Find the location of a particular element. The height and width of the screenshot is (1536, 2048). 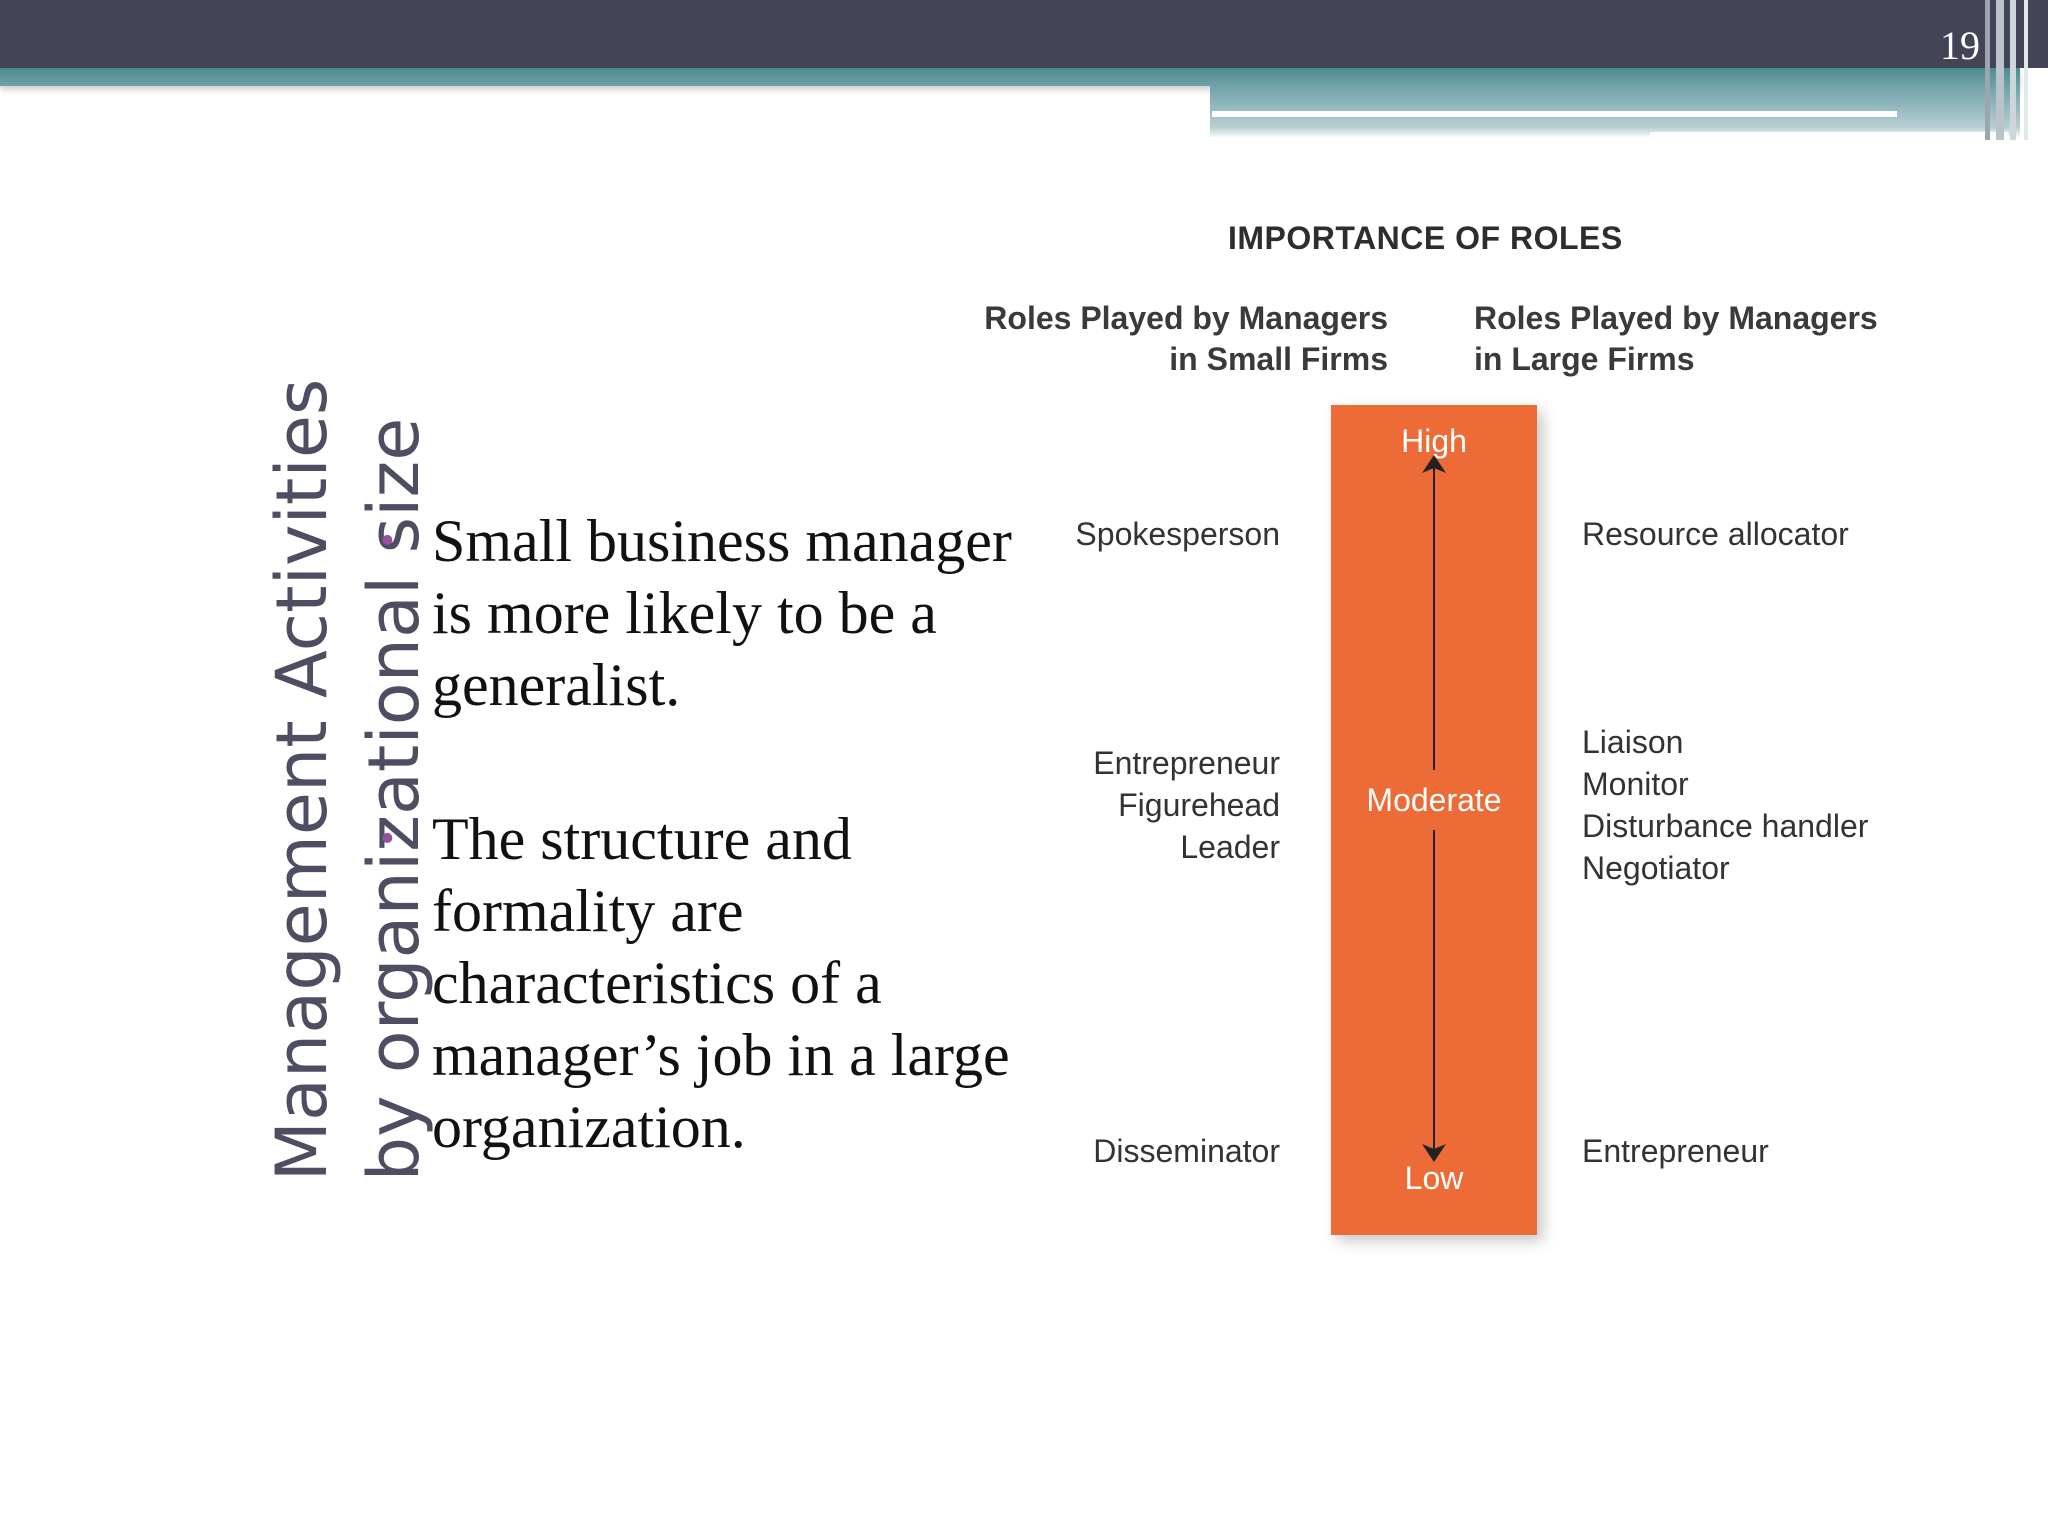

role-label: Negotiator is located at coordinates (1656, 868).